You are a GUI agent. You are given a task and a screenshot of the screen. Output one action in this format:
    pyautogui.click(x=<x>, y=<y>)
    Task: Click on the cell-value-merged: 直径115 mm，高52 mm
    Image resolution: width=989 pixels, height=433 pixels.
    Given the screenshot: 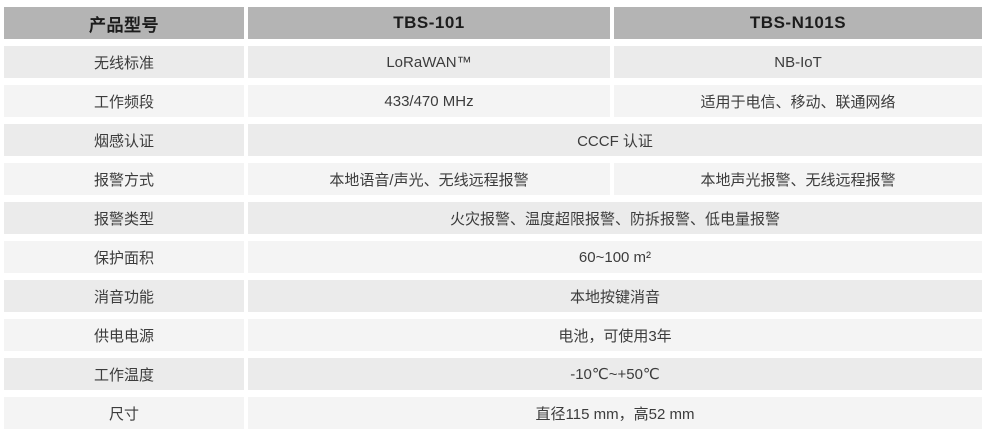 What is the action you would take?
    pyautogui.click(x=615, y=413)
    